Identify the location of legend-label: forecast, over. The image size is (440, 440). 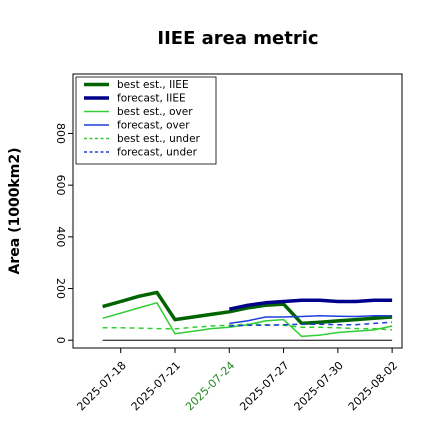
(153, 126).